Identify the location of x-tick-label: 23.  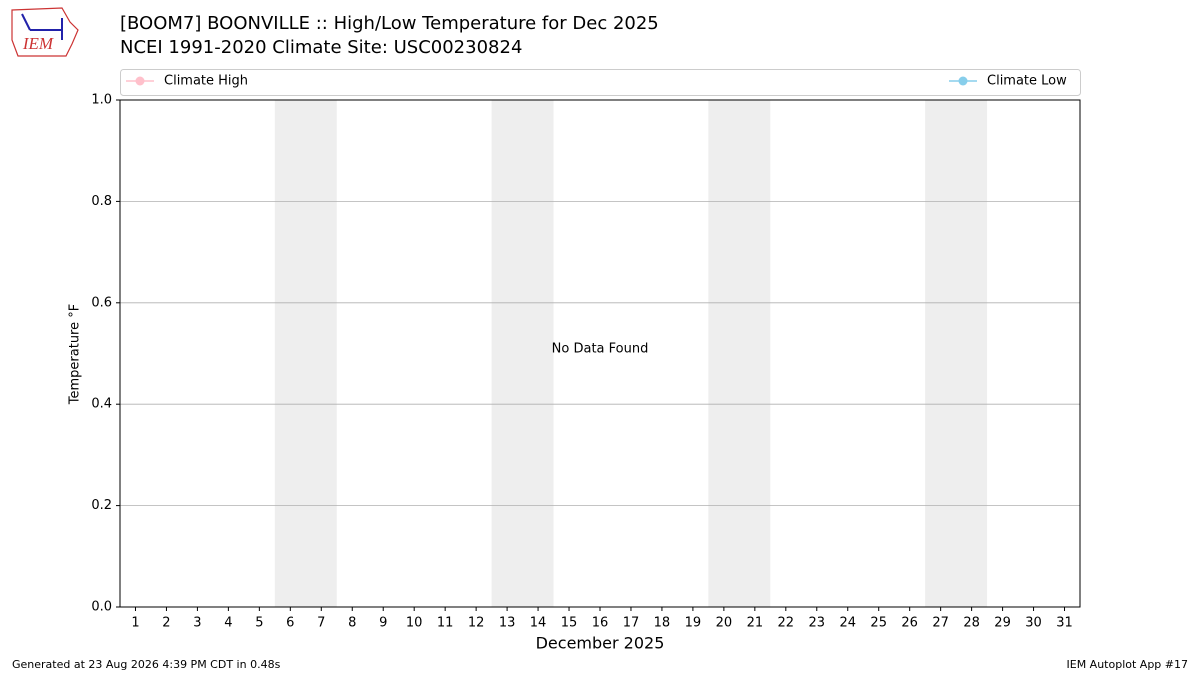
(817, 623).